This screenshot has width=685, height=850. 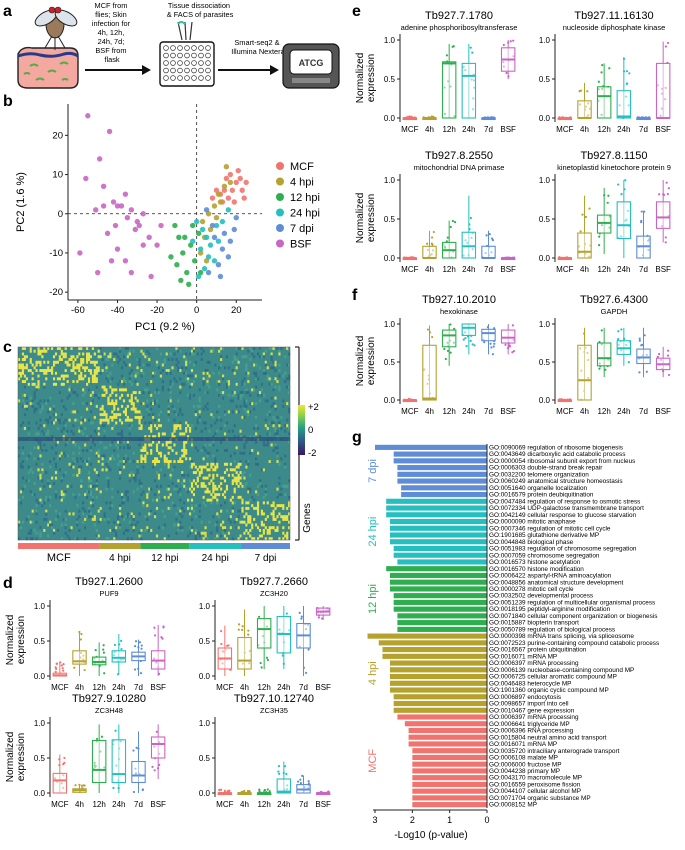 What do you see at coordinates (79, 687) in the screenshot?
I see `boxplot-x-tick-label: 4h` at bounding box center [79, 687].